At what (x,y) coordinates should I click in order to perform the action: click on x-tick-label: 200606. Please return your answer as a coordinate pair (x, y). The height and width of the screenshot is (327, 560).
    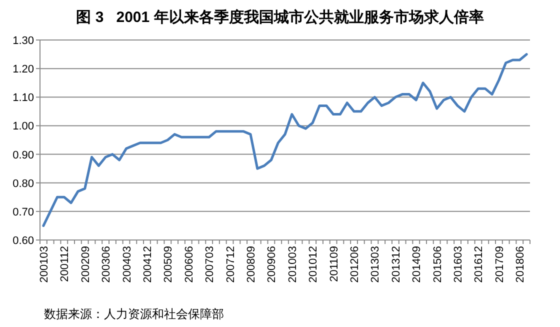
    Looking at the image, I should click on (189, 264).